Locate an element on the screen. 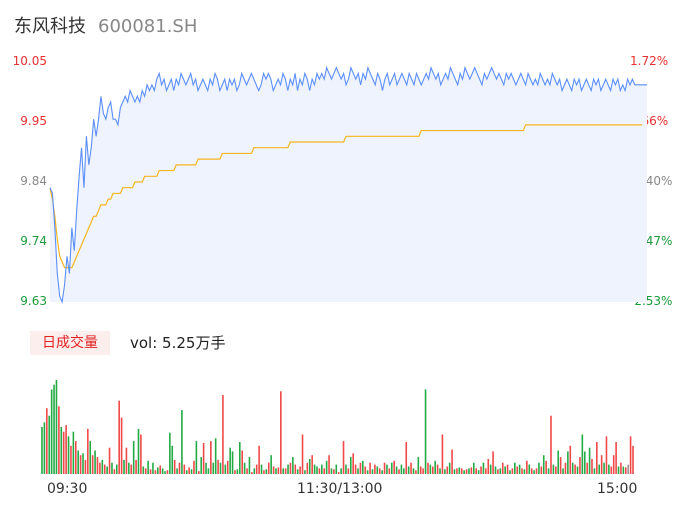 The image size is (686, 524). x-tick-midday: 11:30/13:00 is located at coordinates (340, 489).